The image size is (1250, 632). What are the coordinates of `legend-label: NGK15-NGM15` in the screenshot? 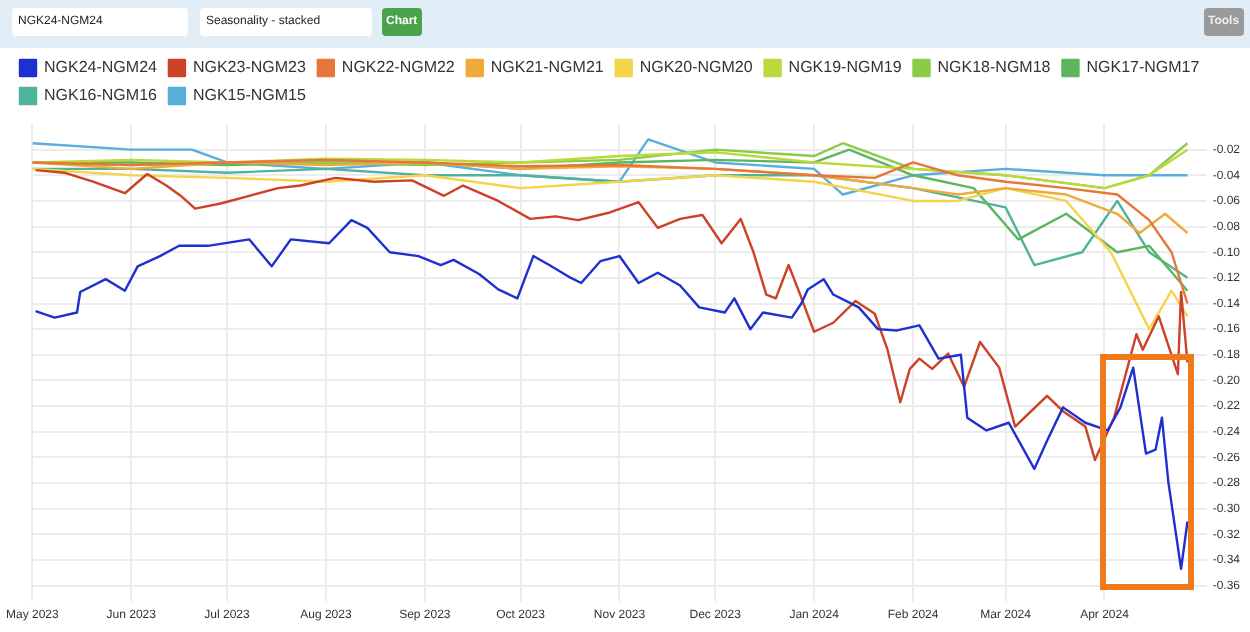 It's located at (249, 95).